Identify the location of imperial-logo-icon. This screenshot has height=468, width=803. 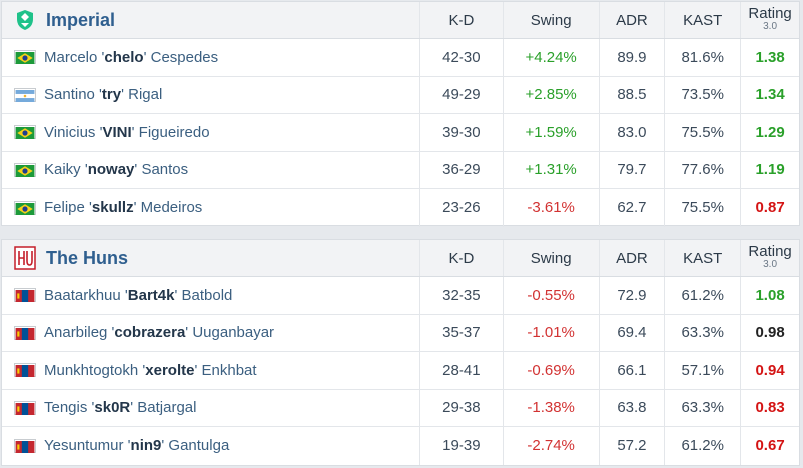
(25, 20).